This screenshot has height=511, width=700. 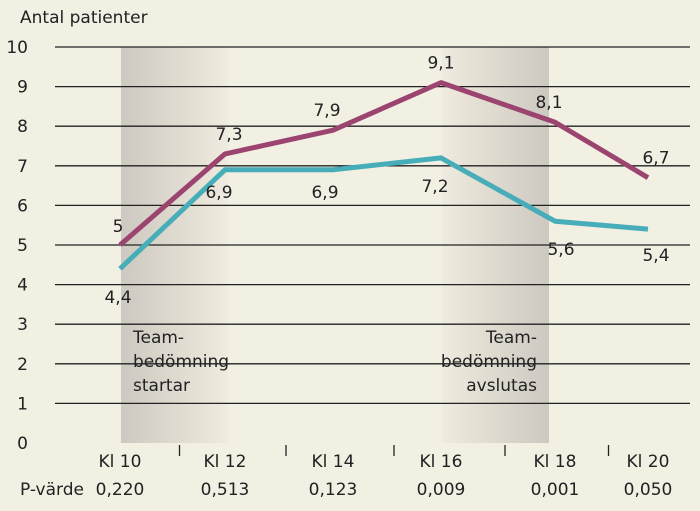 I want to click on y-tick-label: 4, so click(x=22, y=286).